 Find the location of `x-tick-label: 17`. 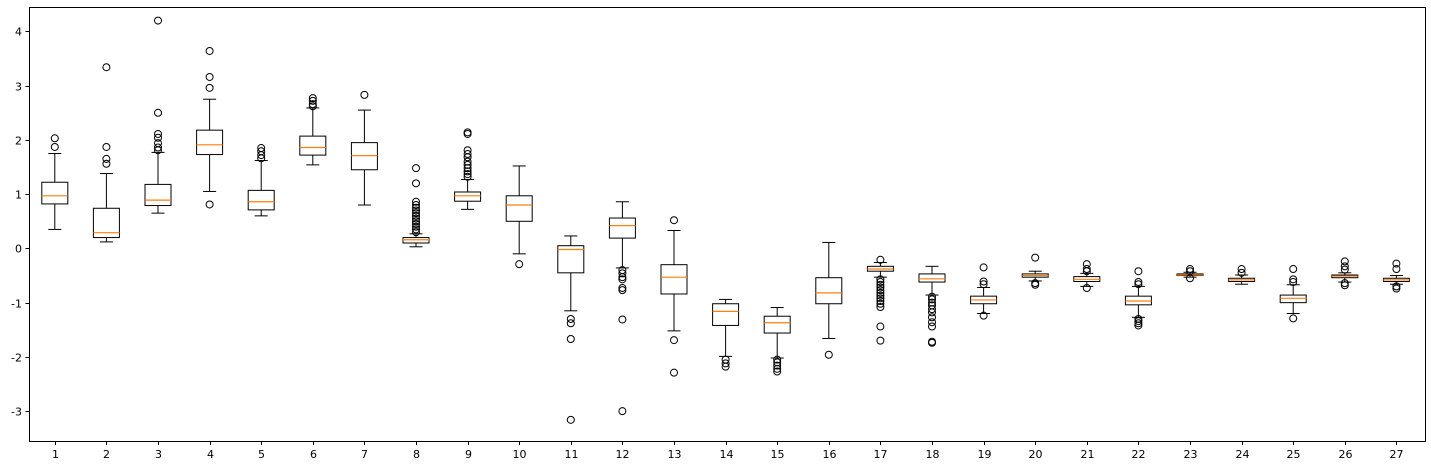

x-tick-label: 17 is located at coordinates (881, 454).